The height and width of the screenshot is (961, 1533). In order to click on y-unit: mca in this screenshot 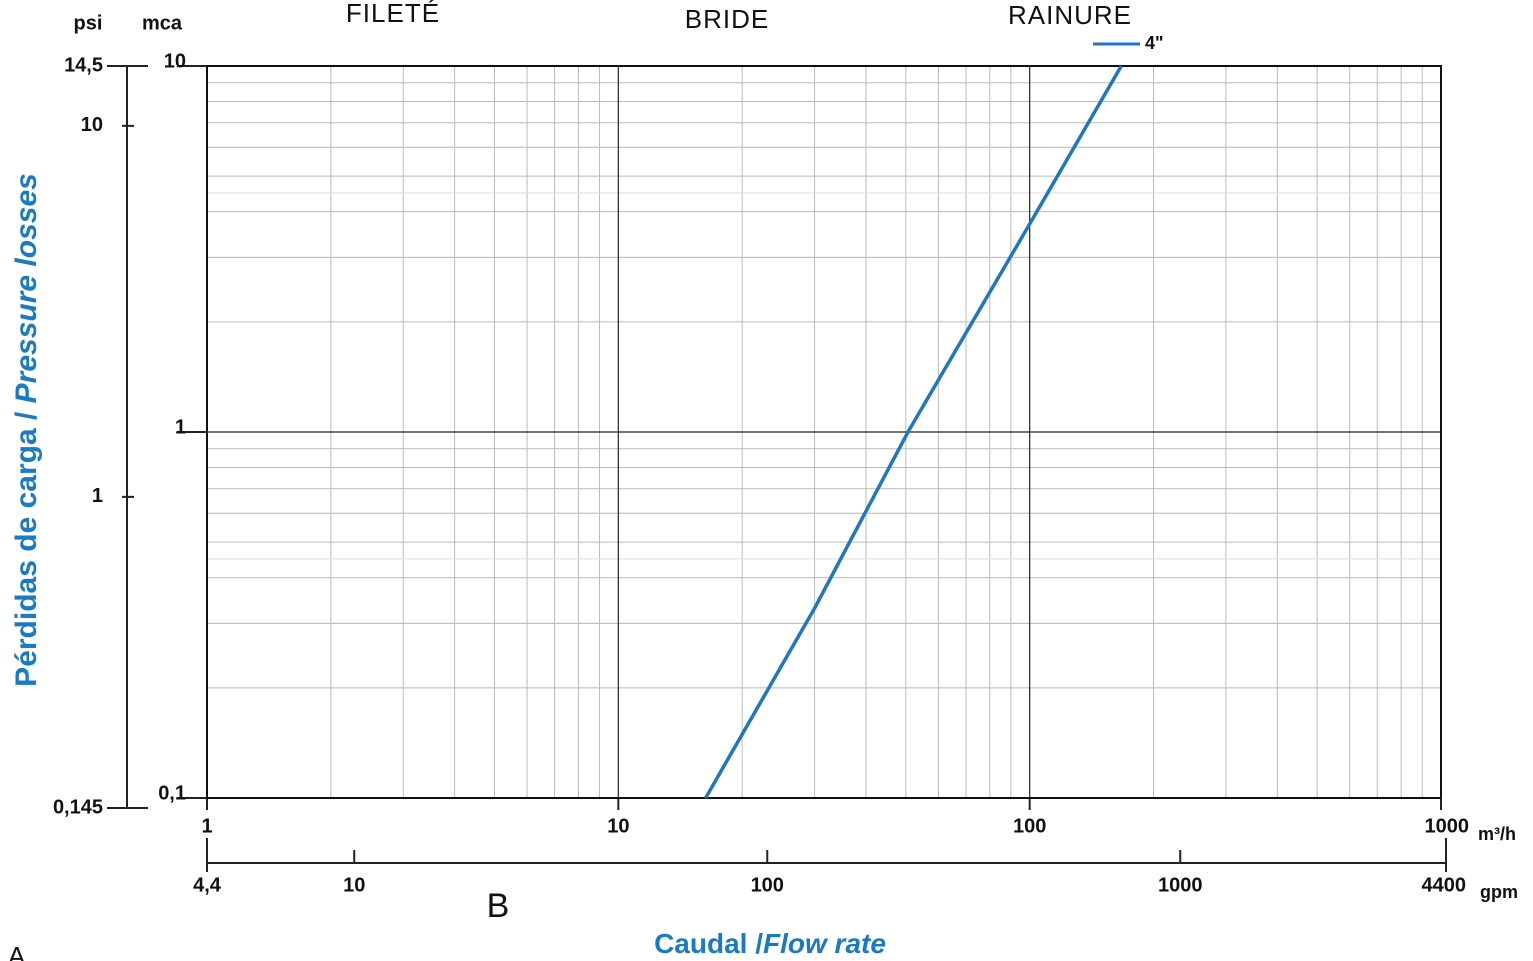, I will do `click(162, 23)`.